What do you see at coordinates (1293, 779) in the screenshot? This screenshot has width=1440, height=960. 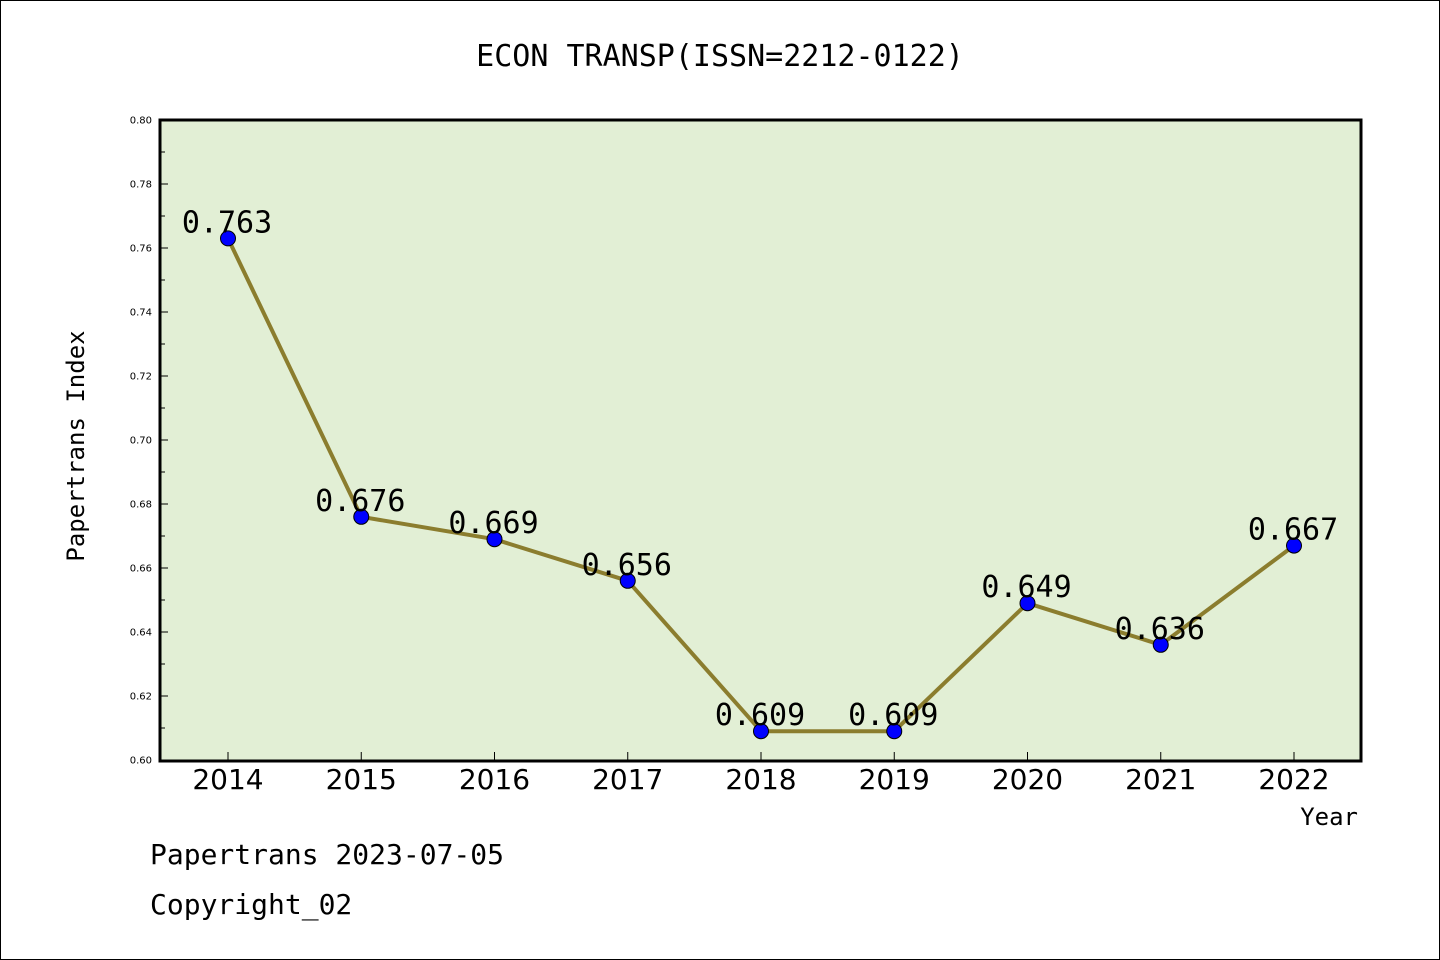 I see `x-tick-label: 2022` at bounding box center [1293, 779].